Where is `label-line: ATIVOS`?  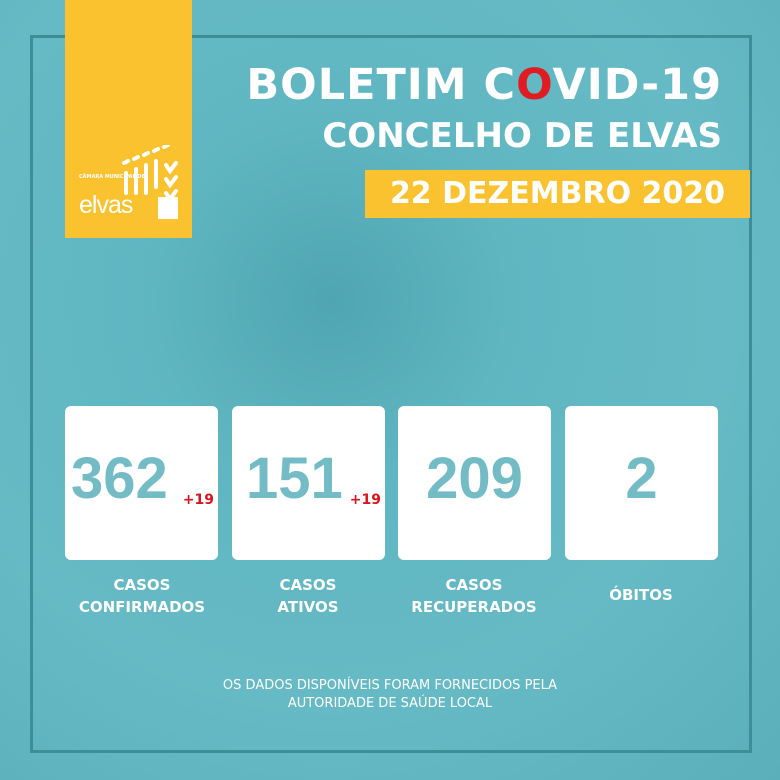
label-line: ATIVOS is located at coordinates (308, 607).